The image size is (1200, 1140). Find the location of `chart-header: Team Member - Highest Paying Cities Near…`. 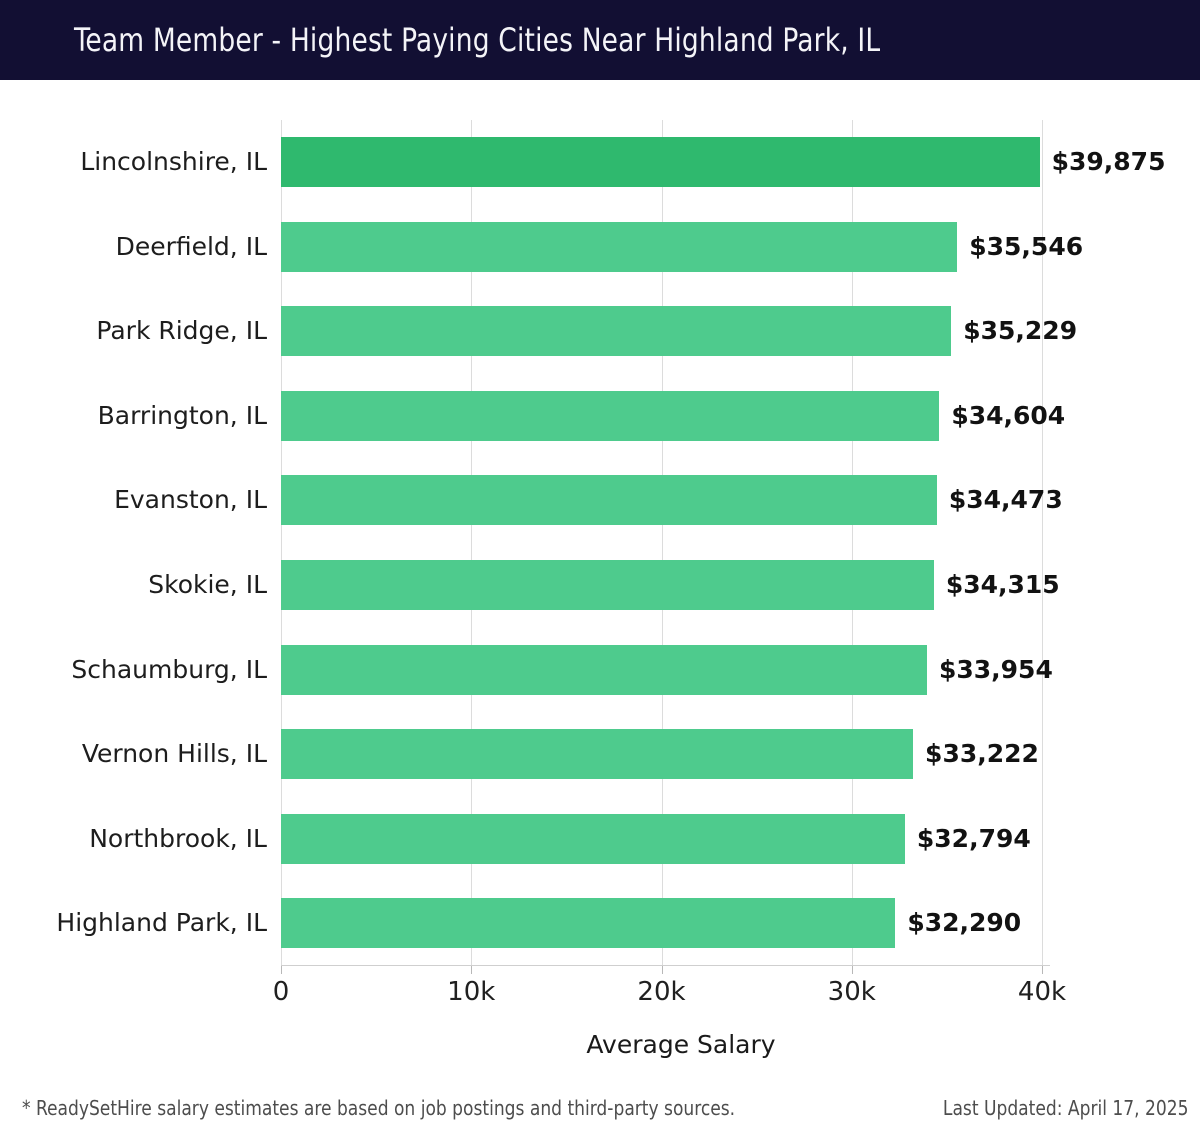

chart-header: Team Member - Highest Paying Cities Near… is located at coordinates (600, 40).